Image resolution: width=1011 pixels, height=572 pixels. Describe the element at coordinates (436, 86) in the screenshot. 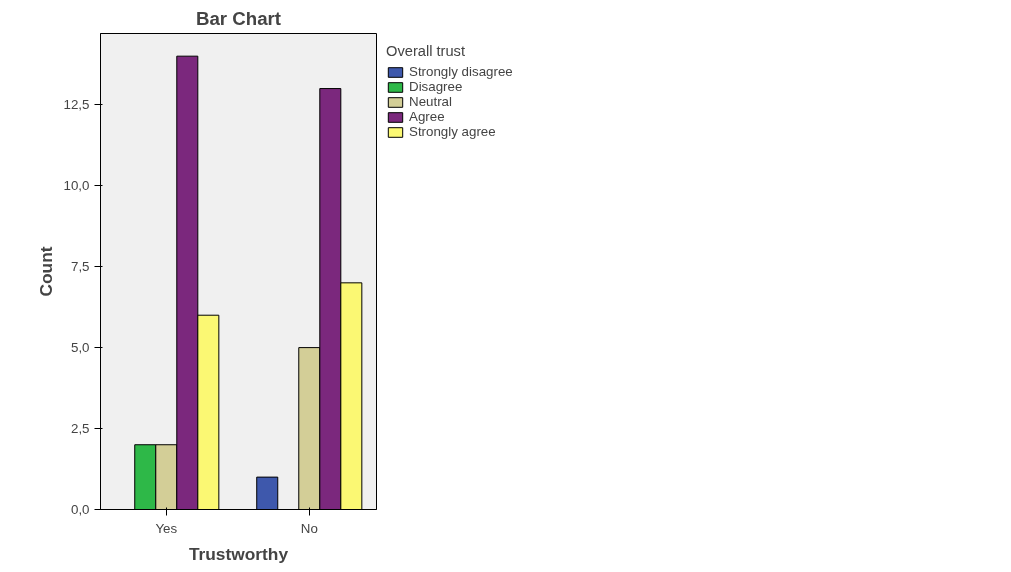

I see `legend-label: Disagree` at that location.